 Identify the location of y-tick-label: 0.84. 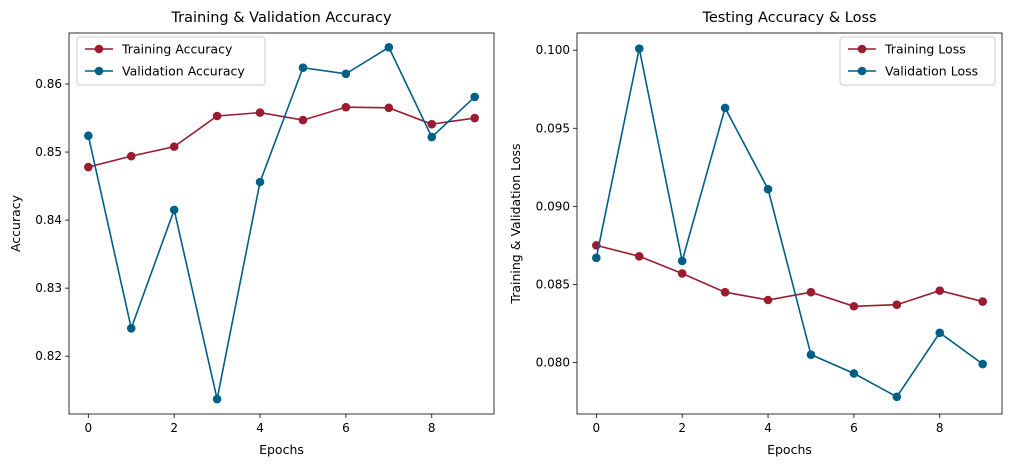
(48, 220).